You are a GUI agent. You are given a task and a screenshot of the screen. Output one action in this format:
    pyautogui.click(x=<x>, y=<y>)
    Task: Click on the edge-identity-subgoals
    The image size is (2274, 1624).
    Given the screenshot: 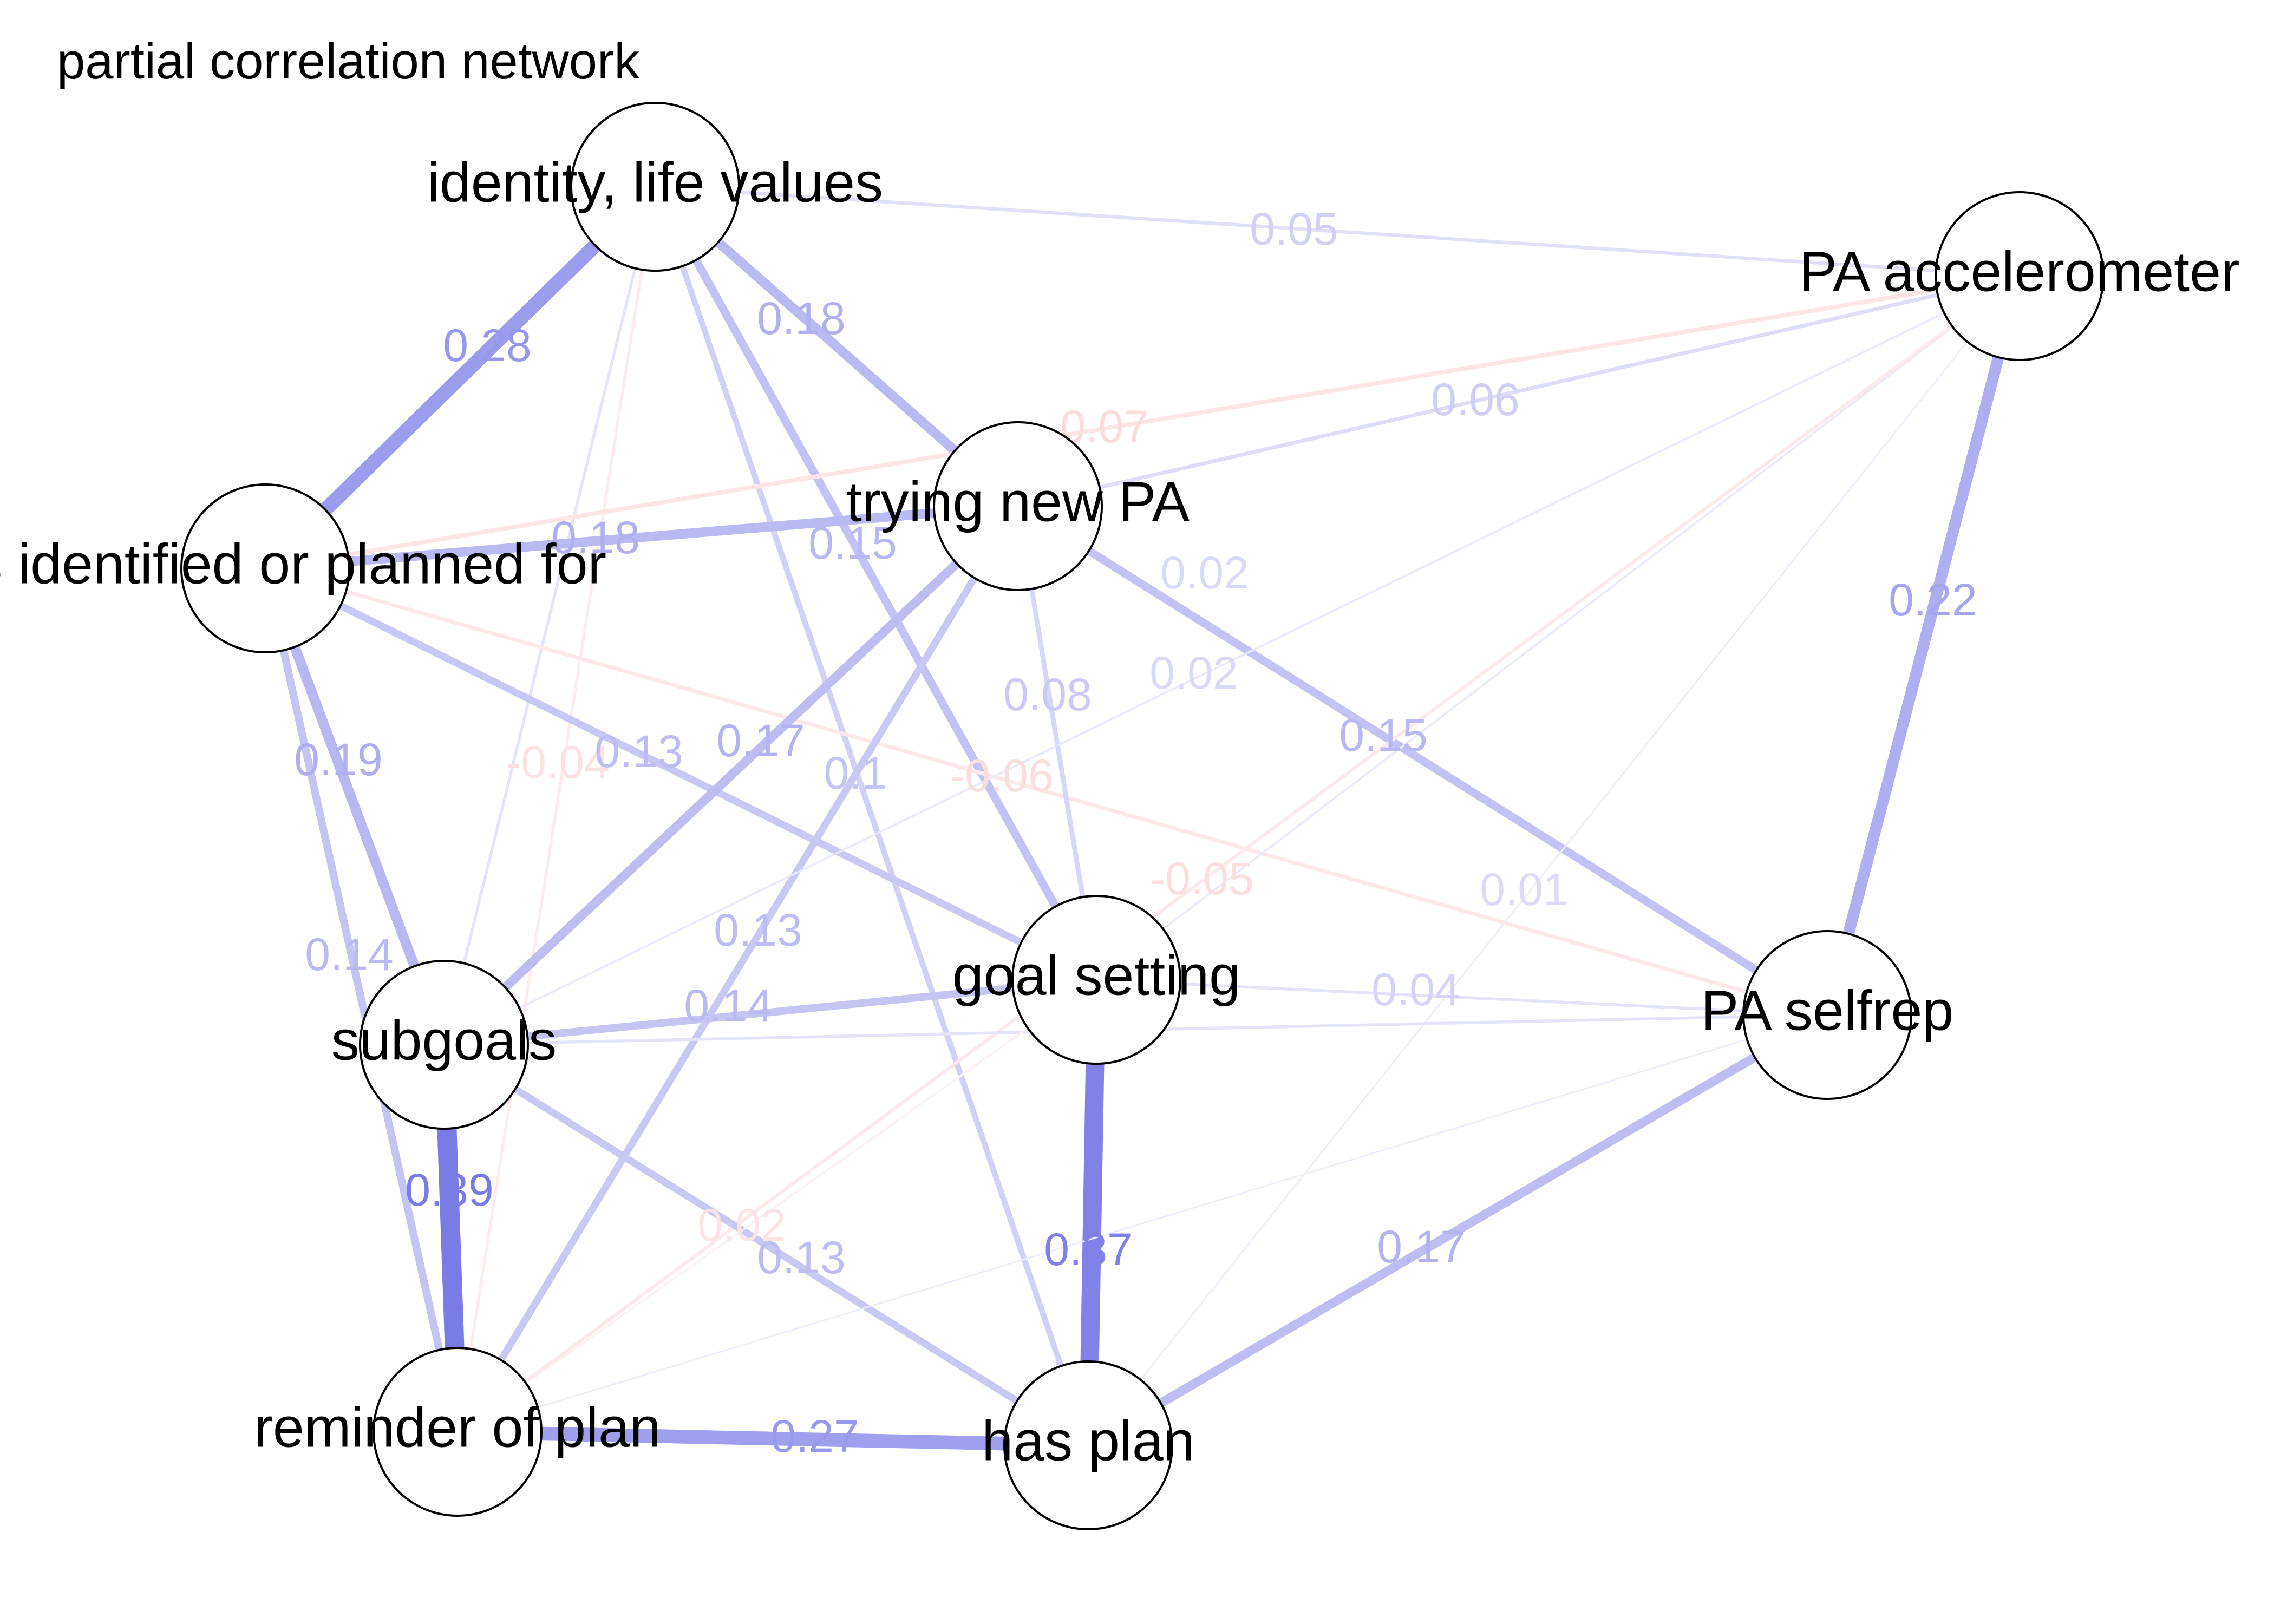 What is the action you would take?
    pyautogui.click(x=550, y=615)
    